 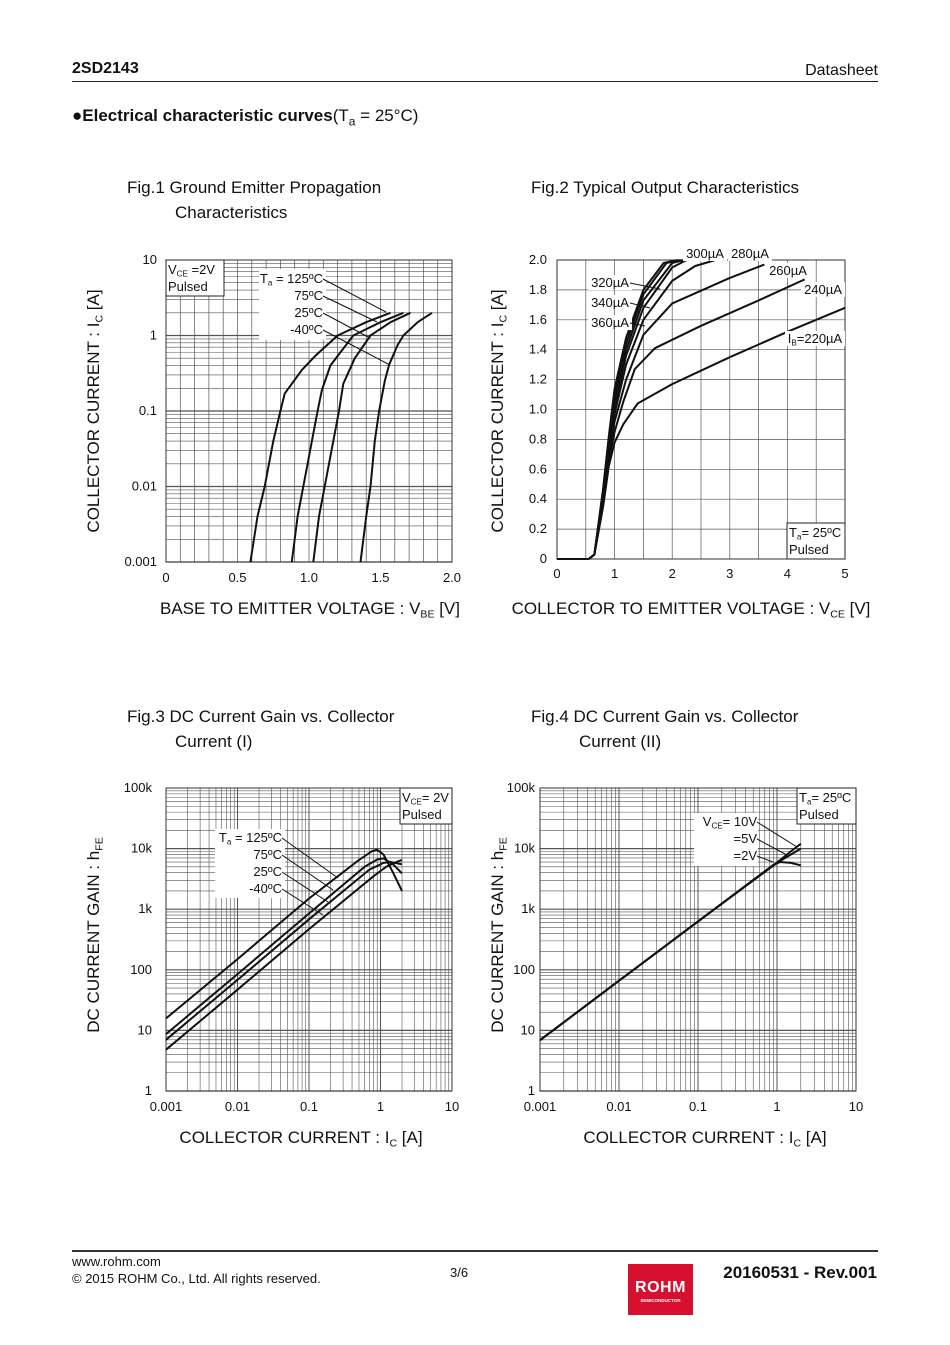 What do you see at coordinates (380, 577) in the screenshot?
I see `x-tick-label: 1.5` at bounding box center [380, 577].